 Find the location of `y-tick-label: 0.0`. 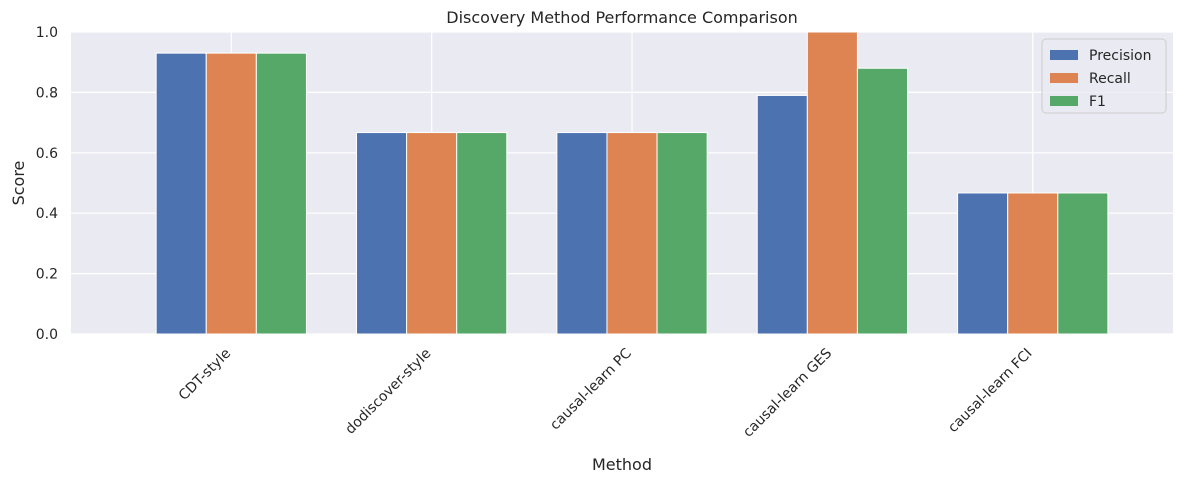

y-tick-label: 0.0 is located at coordinates (47, 335).